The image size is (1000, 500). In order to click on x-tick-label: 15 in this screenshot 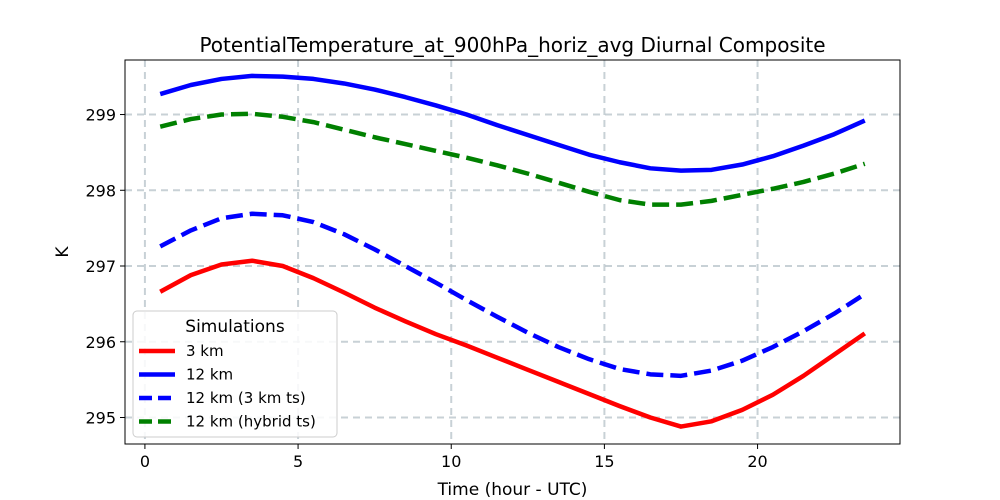, I will do `click(604, 461)`.